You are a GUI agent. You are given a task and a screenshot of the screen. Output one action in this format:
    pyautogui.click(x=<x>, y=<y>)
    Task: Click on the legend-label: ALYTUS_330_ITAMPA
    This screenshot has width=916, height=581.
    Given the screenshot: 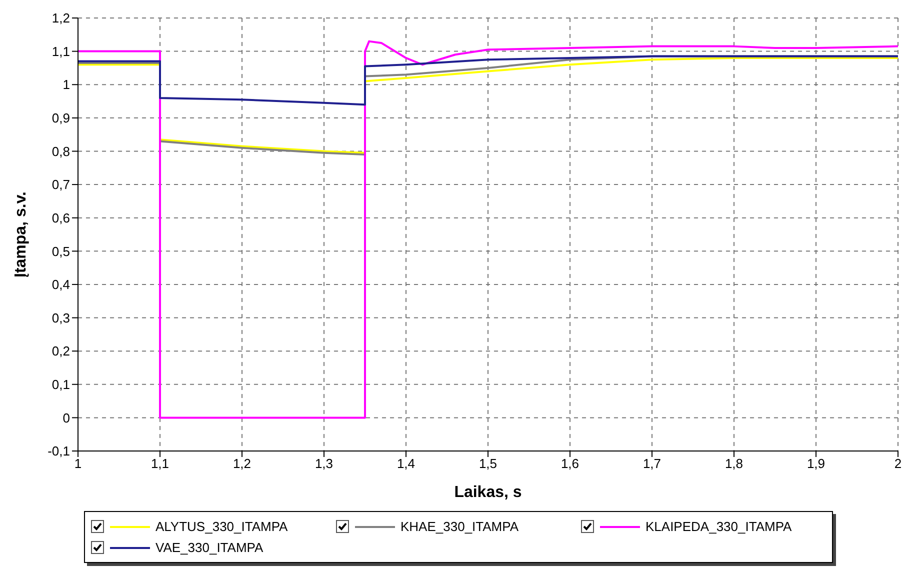 What is the action you would take?
    pyautogui.click(x=222, y=526)
    